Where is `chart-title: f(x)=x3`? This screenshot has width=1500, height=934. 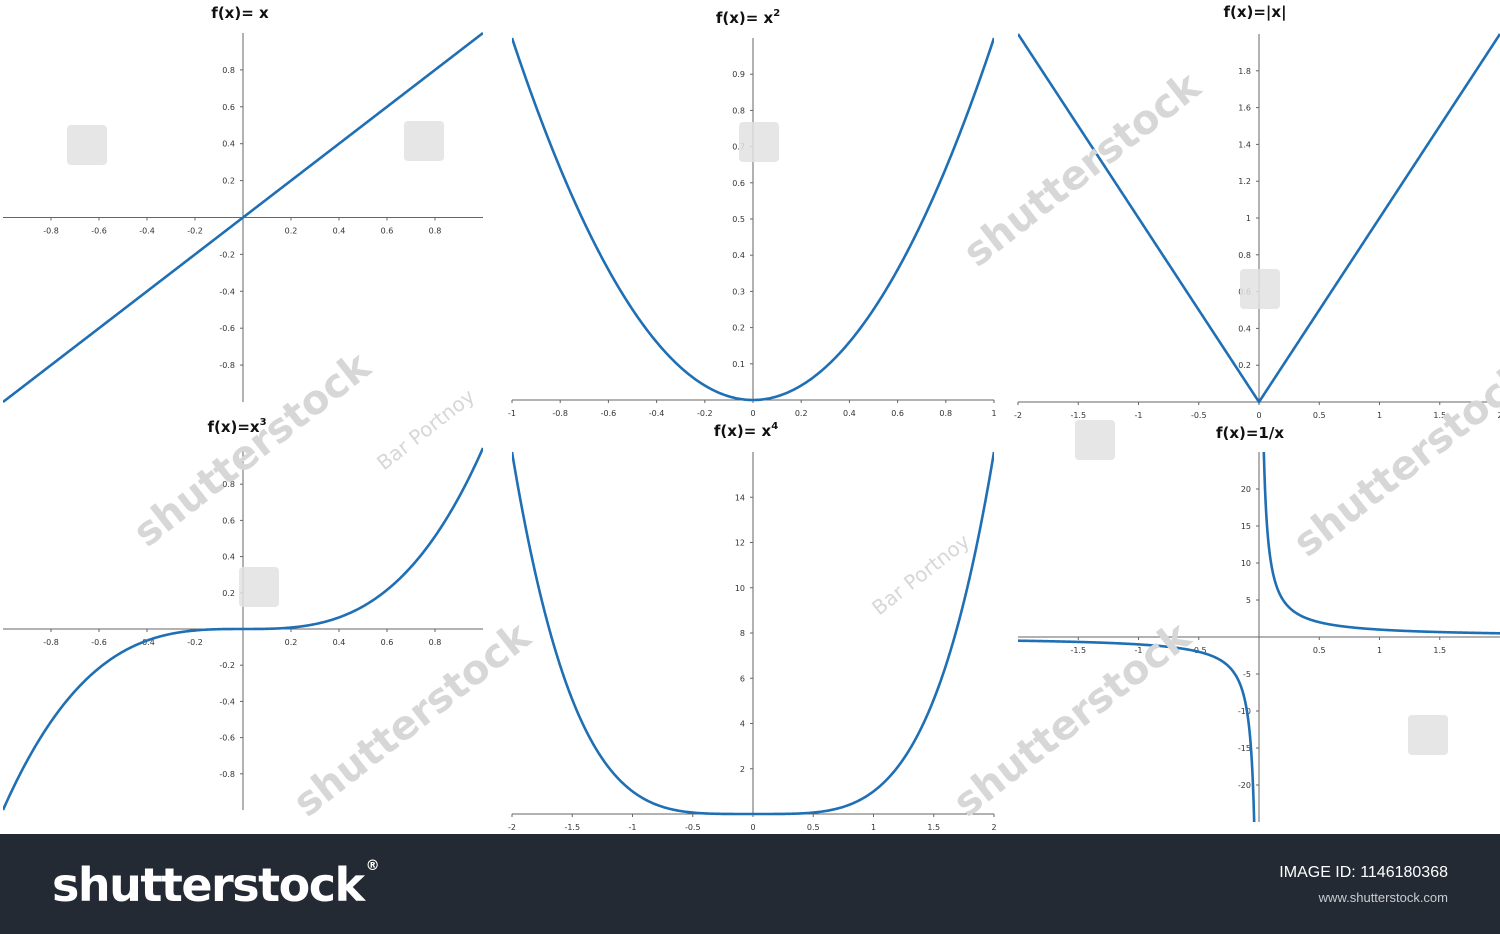 chart-title: f(x)=x3 is located at coordinates (236, 426).